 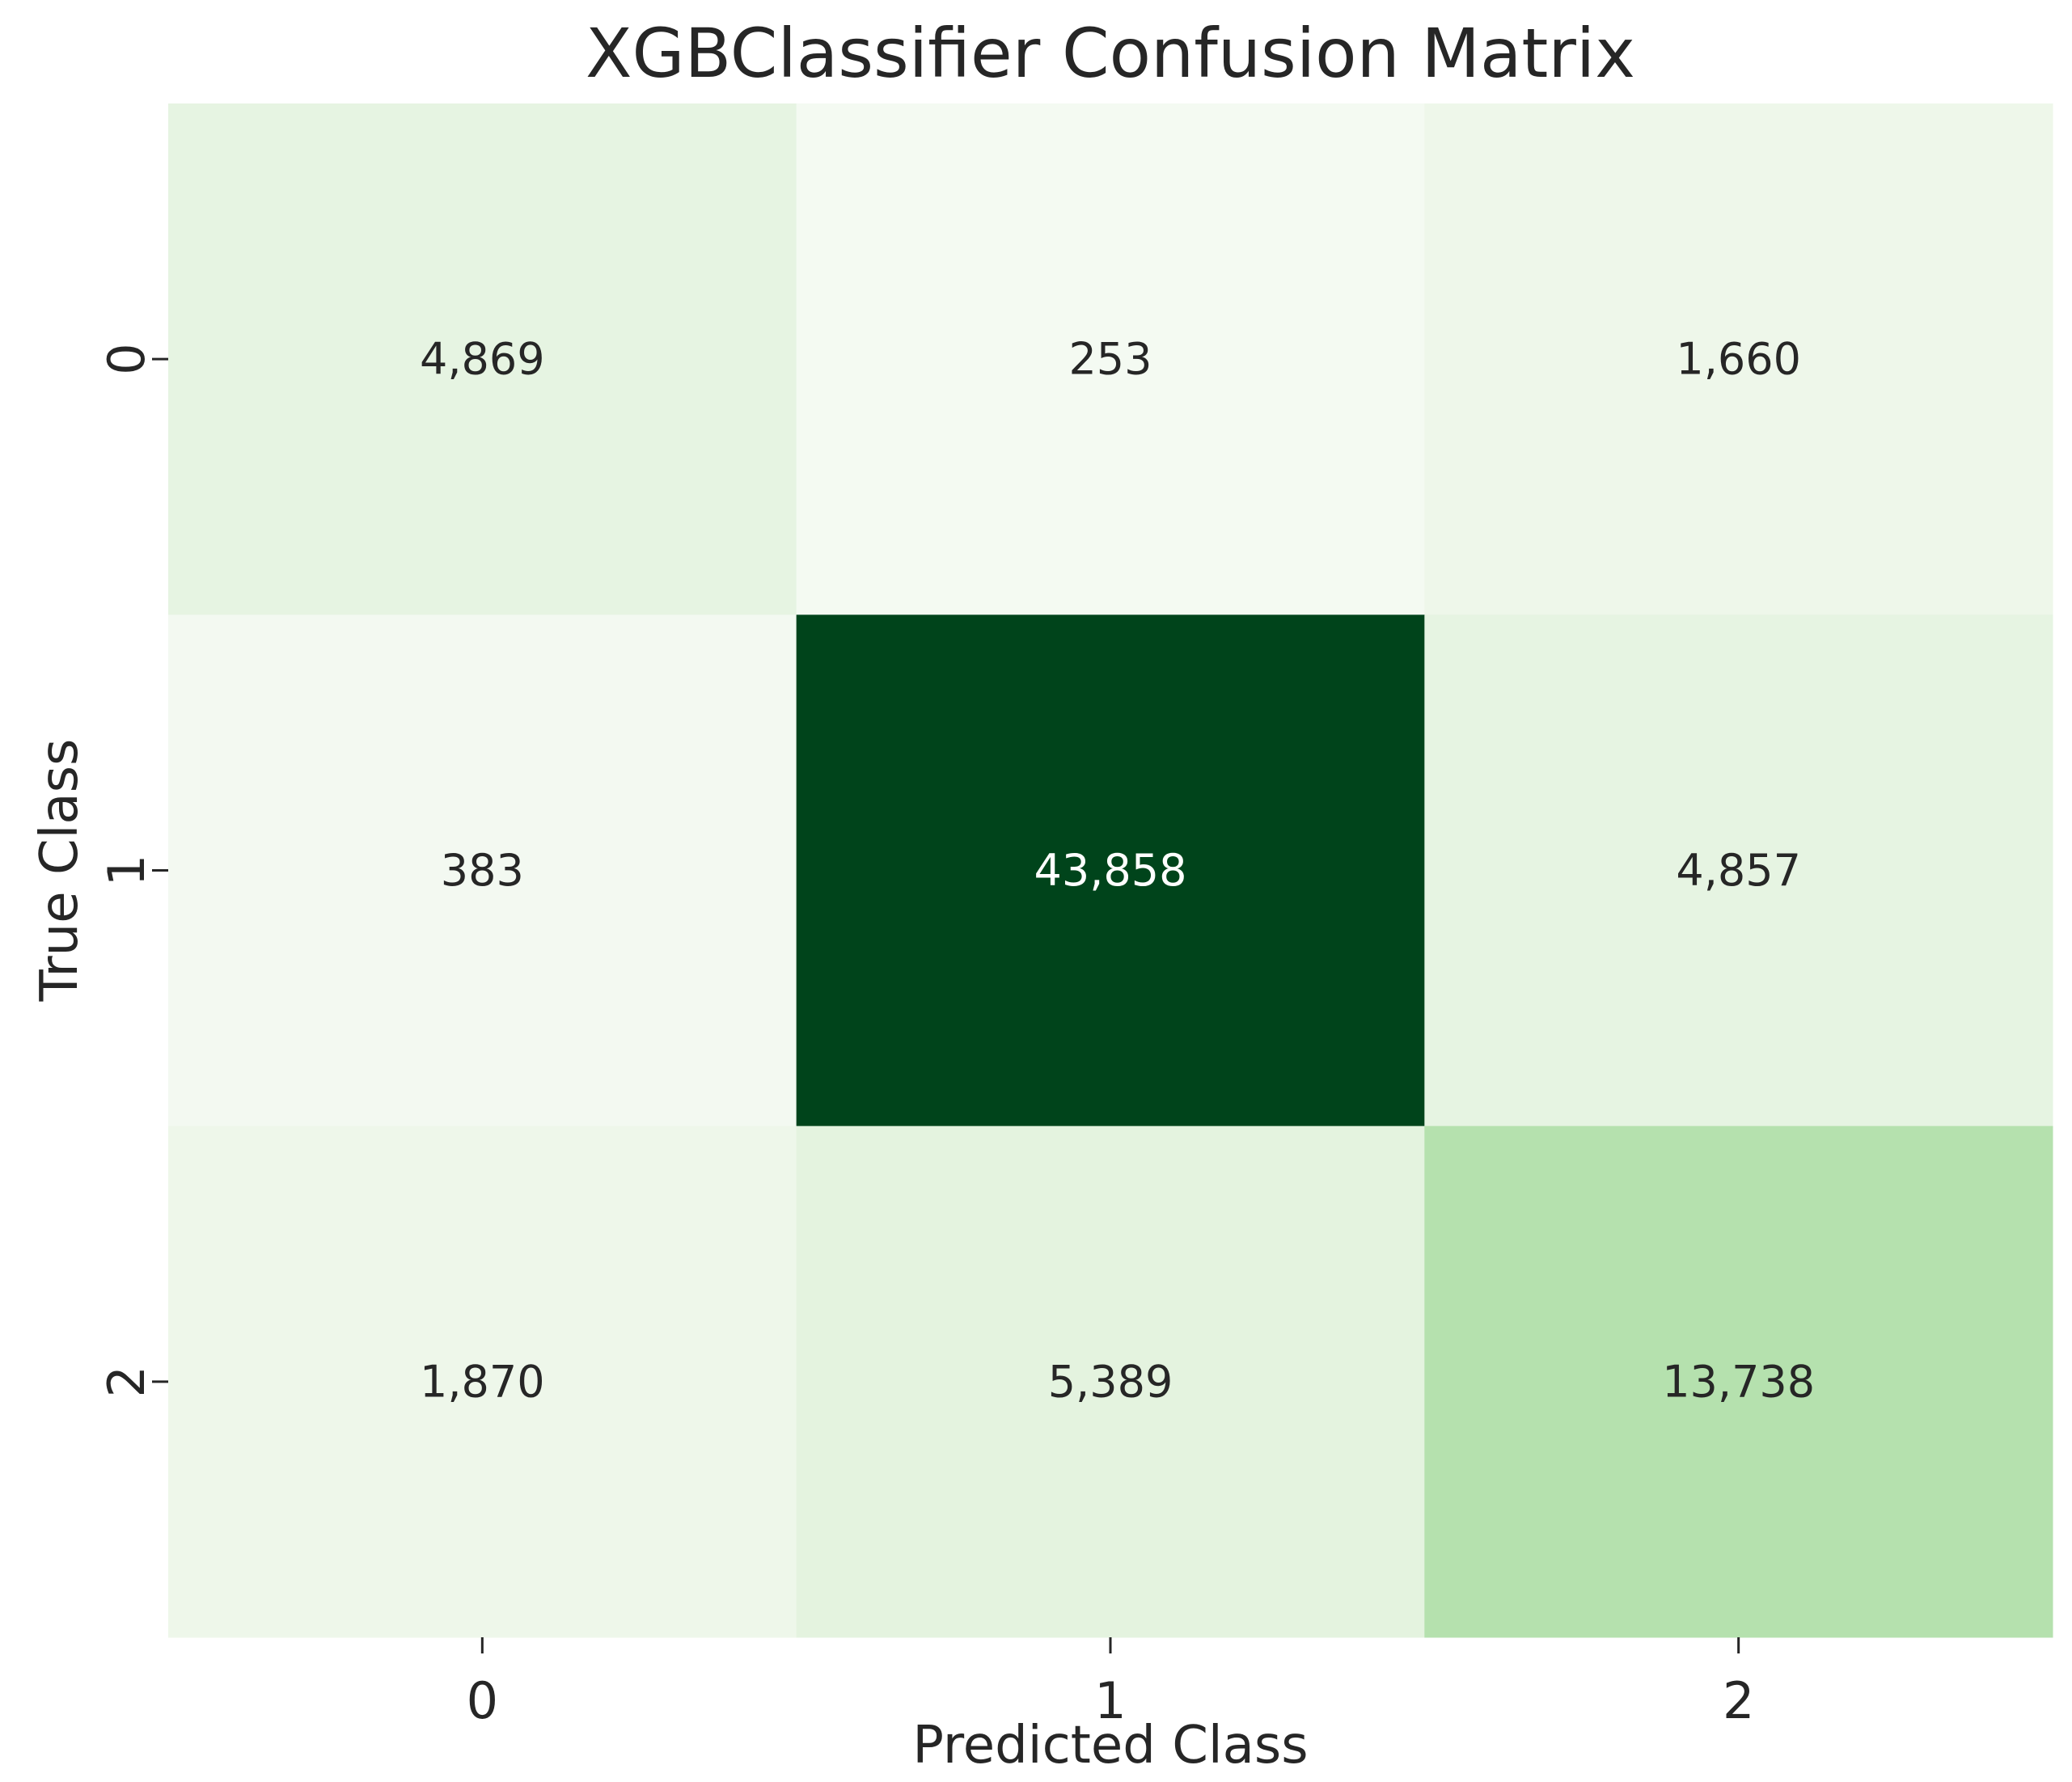 I want to click on cell-value-label: 5,389, so click(x=1110, y=1381).